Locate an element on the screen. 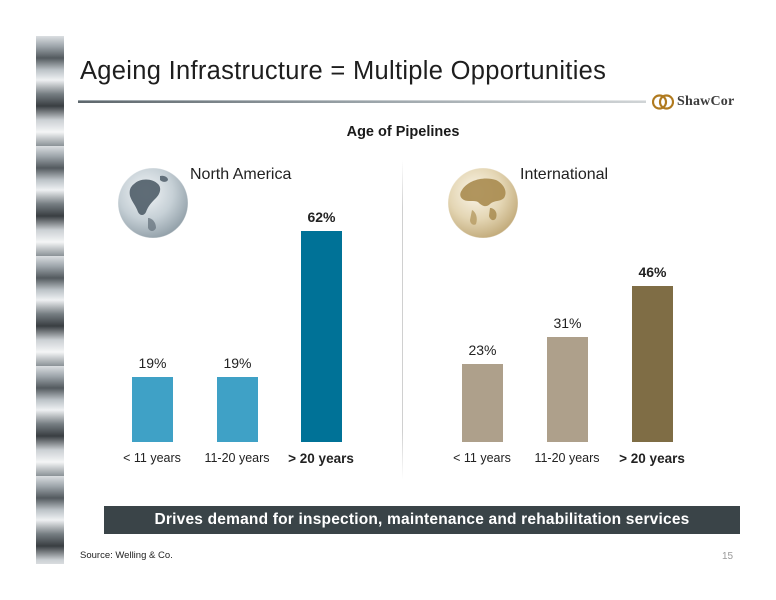  title-rule is located at coordinates (362, 100).